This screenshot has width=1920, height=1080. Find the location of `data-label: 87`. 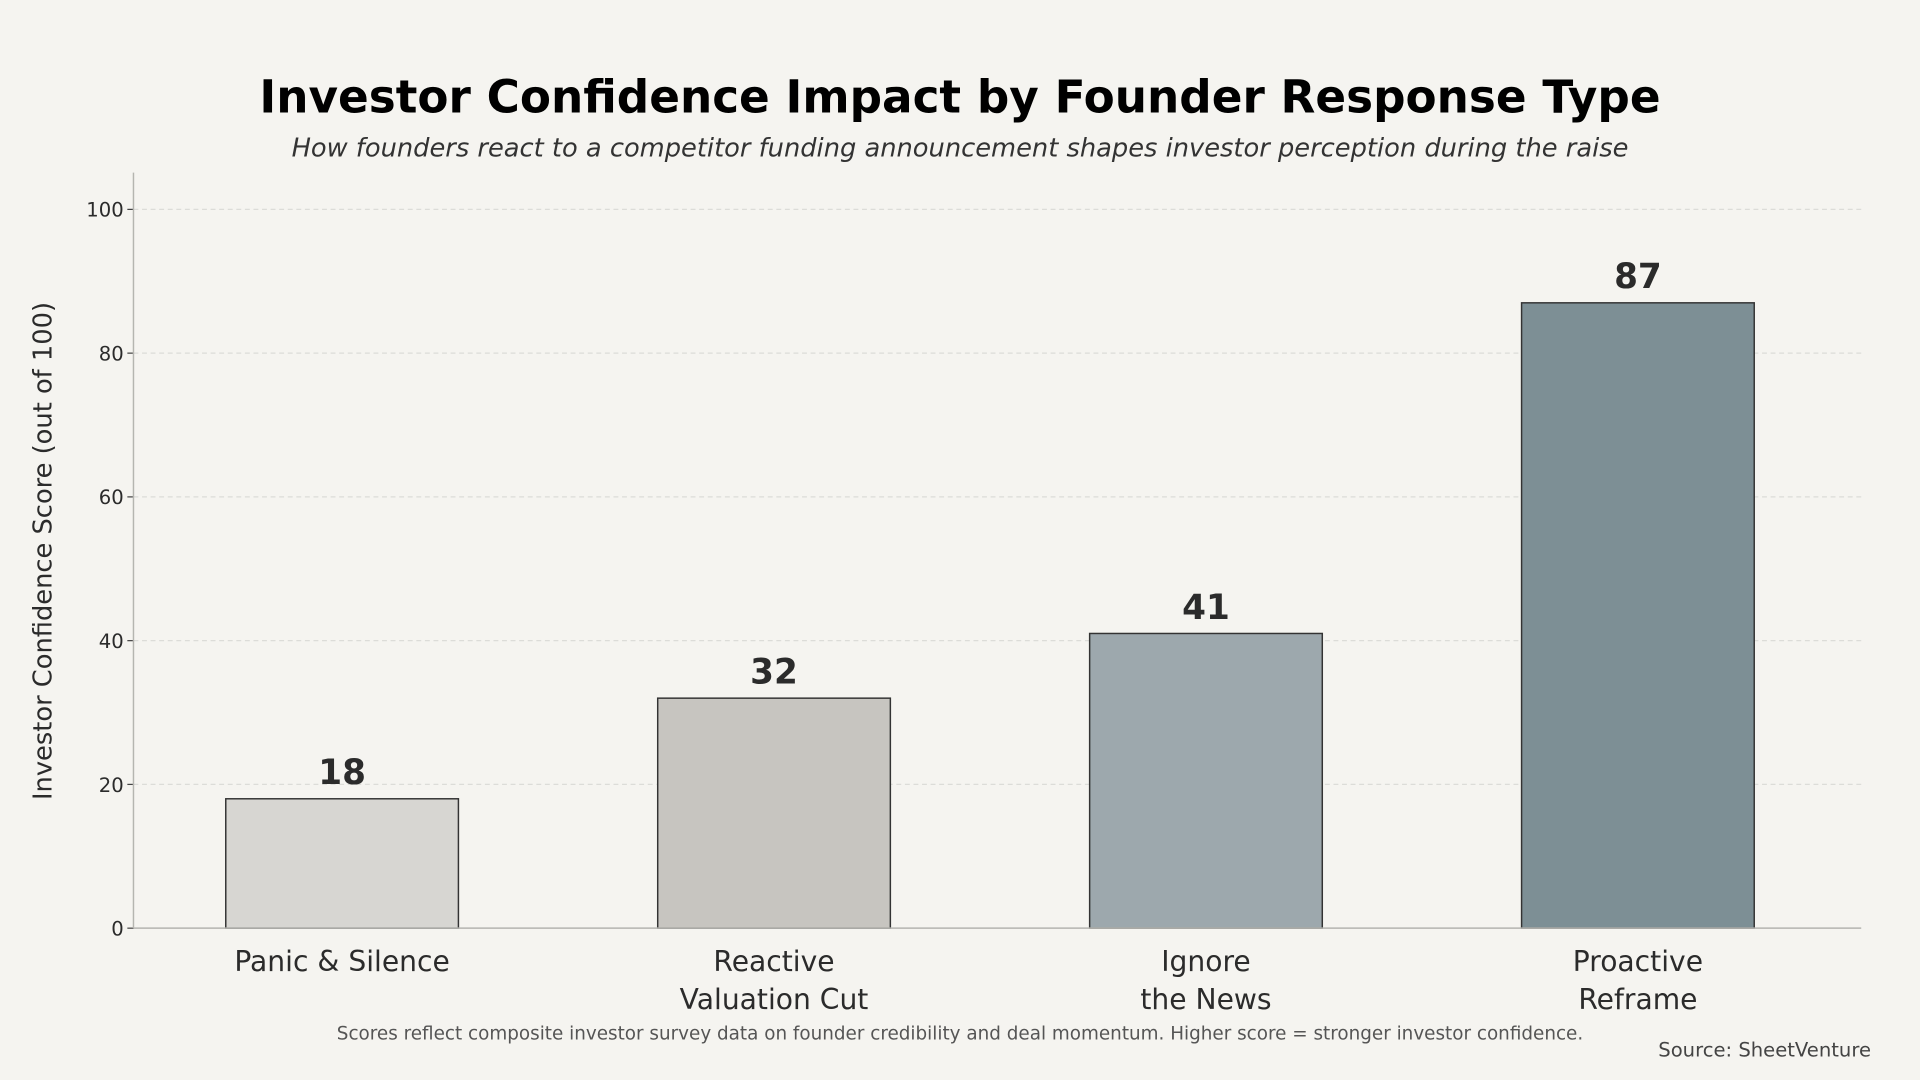

data-label: 87 is located at coordinates (1638, 277).